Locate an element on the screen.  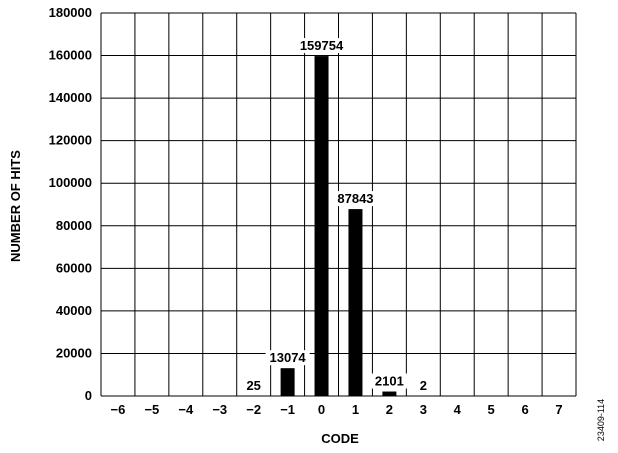
x-tick-label: −3 is located at coordinates (219, 409).